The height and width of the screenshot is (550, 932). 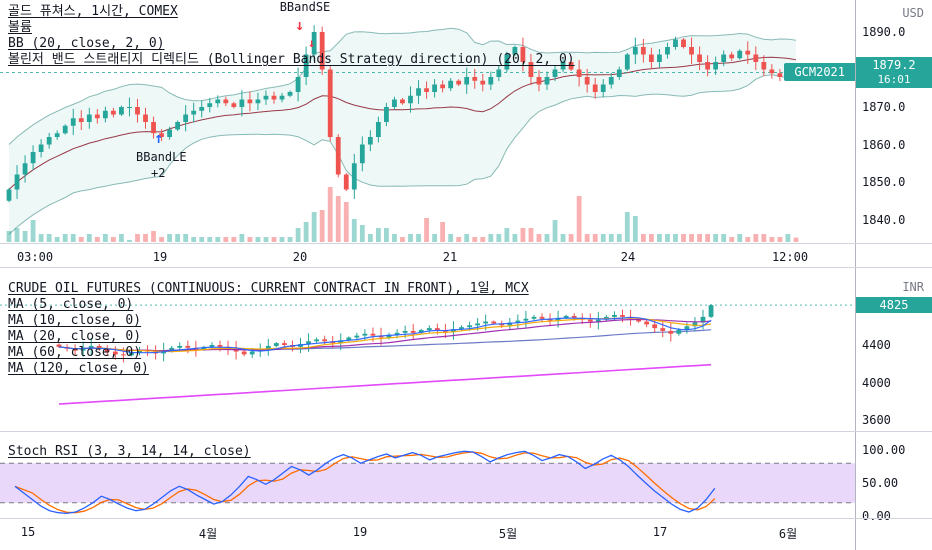 I want to click on crude-ma5-label: MA (5, close, 0), so click(x=71, y=304).